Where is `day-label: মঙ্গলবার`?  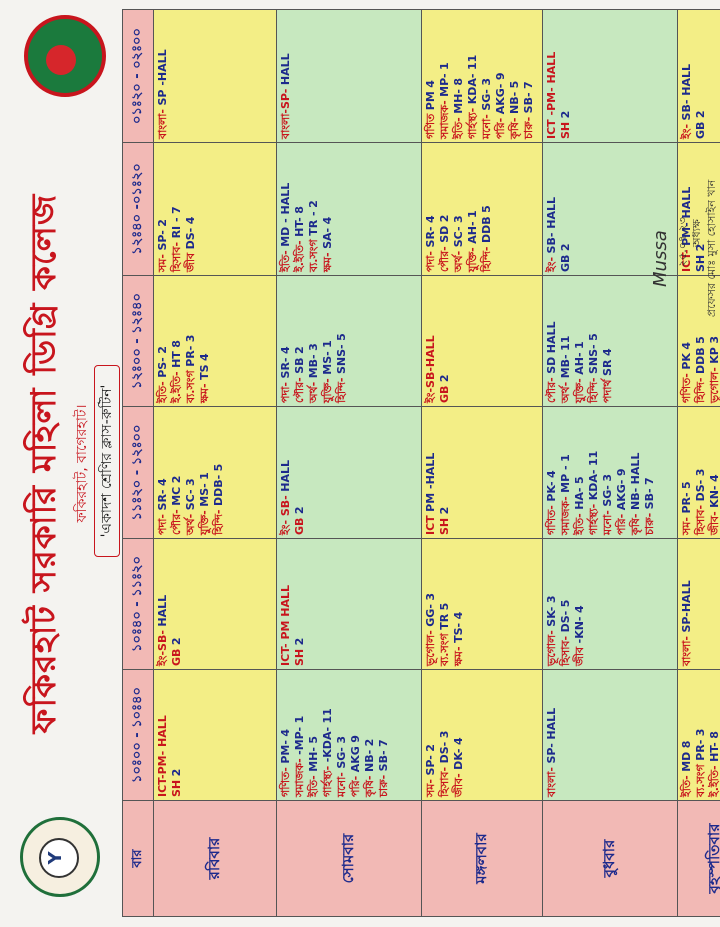
day-label: মঙ্গলবার is located at coordinates (482, 858).